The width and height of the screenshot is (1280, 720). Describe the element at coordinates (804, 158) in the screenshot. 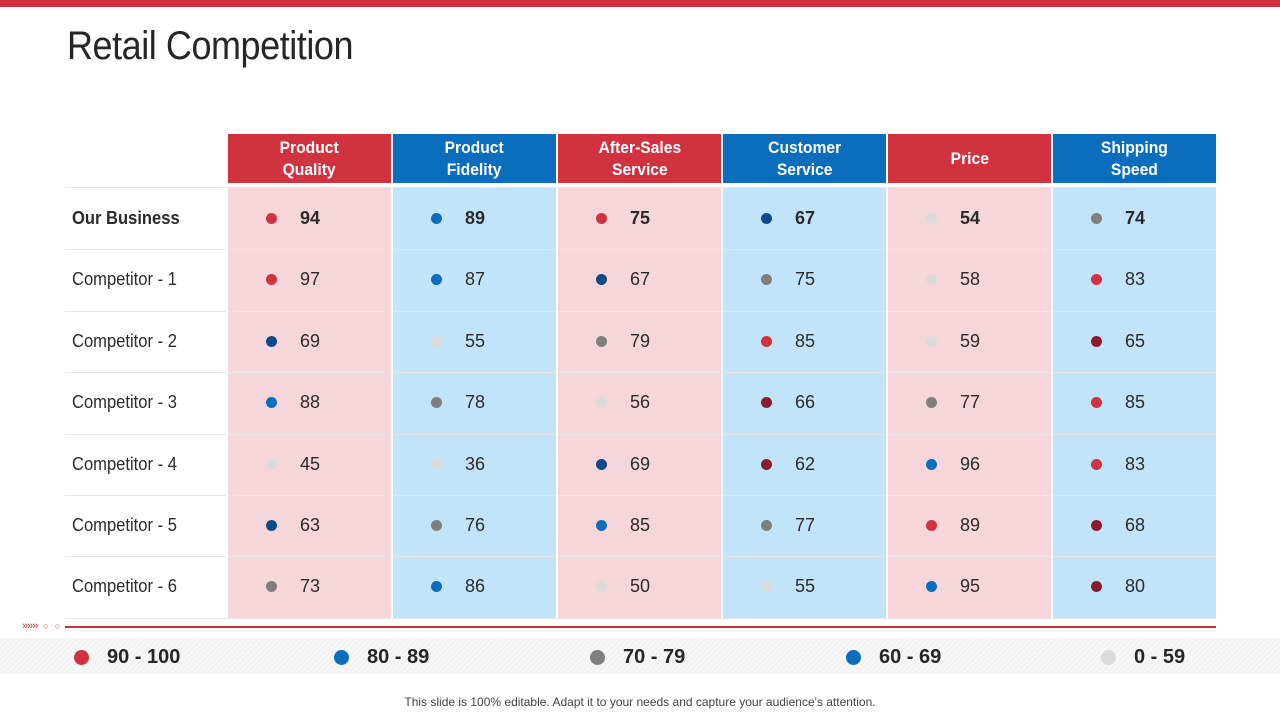

I see `column-header: Customer Service` at that location.